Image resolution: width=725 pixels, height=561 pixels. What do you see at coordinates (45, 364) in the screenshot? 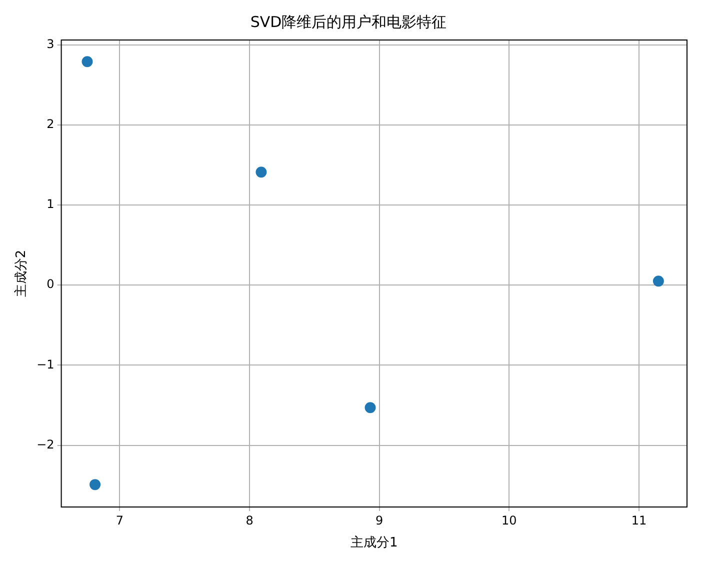
I see `y-tick-label: −1` at bounding box center [45, 364].